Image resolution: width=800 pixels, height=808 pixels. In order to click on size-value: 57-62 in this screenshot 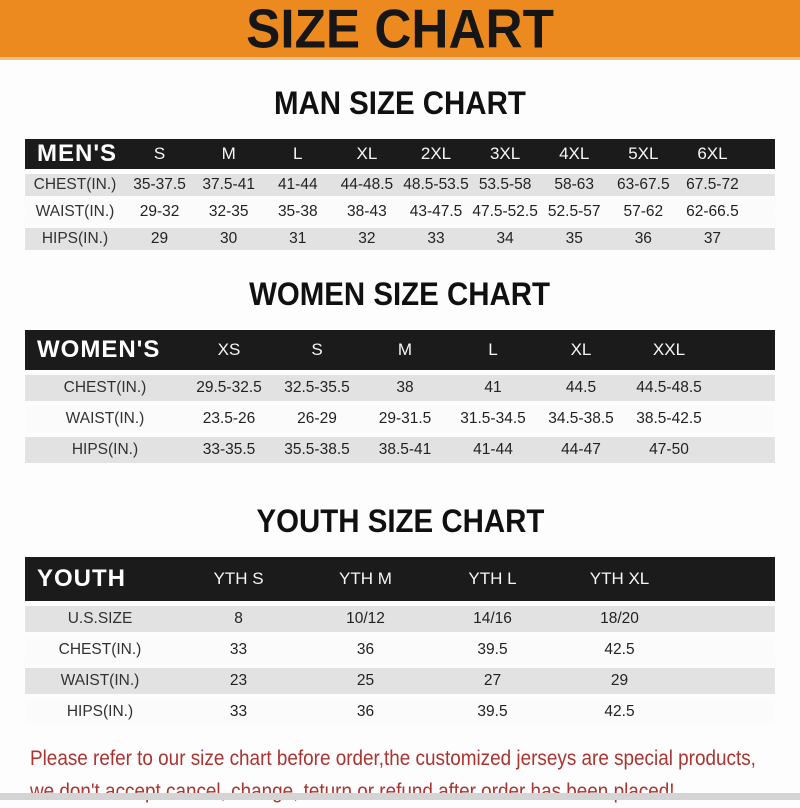, I will do `click(643, 211)`.